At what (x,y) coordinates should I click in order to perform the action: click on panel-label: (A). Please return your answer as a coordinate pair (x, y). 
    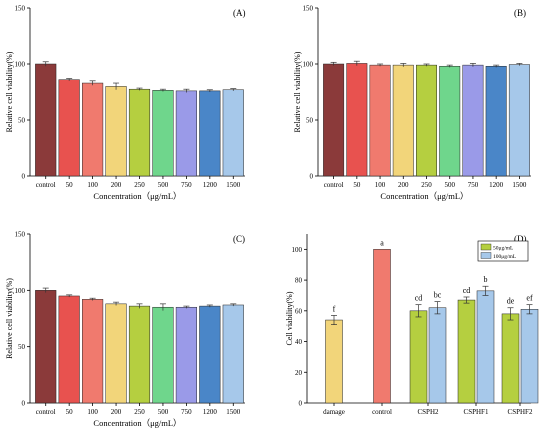
    Looking at the image, I should click on (239, 13).